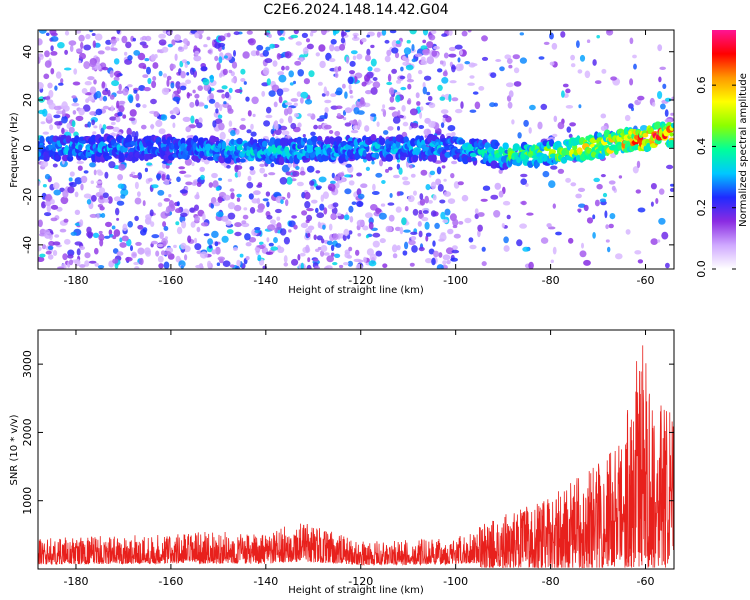  What do you see at coordinates (75, 280) in the screenshot?
I see `spectrogram-x-tick-label: -180` at bounding box center [75, 280].